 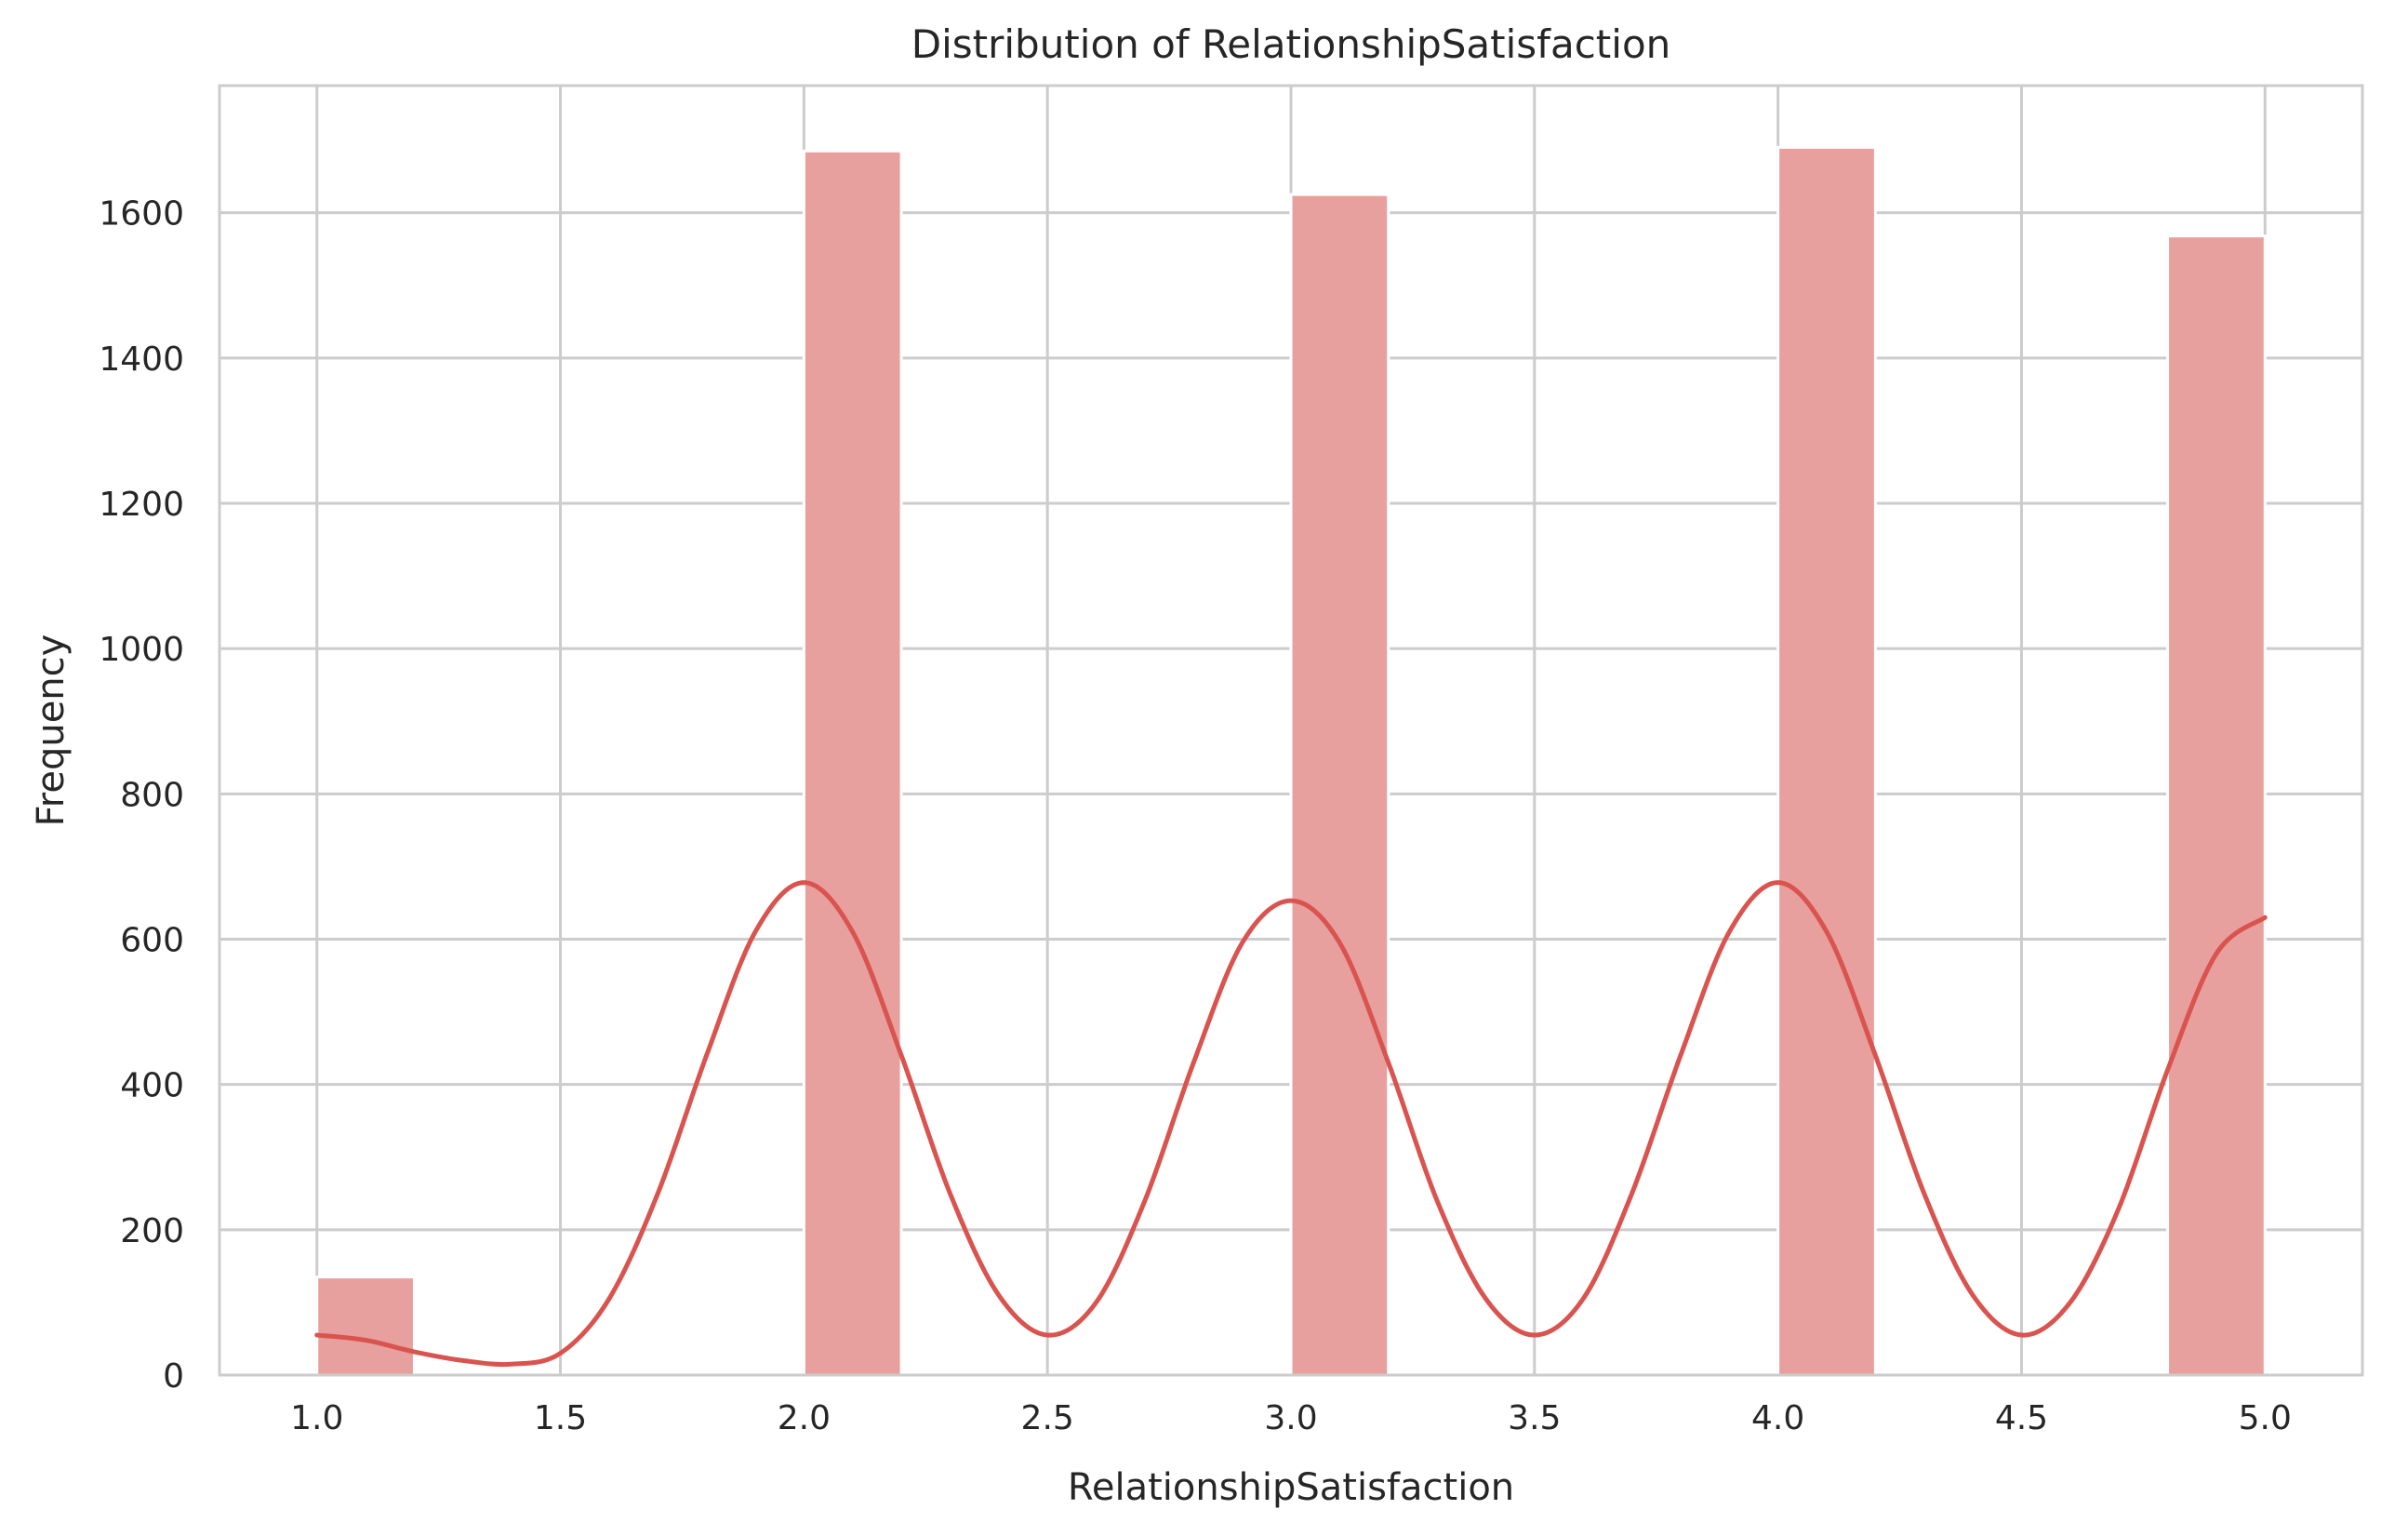 I want to click on y-tick-label: 1400, so click(x=142, y=360).